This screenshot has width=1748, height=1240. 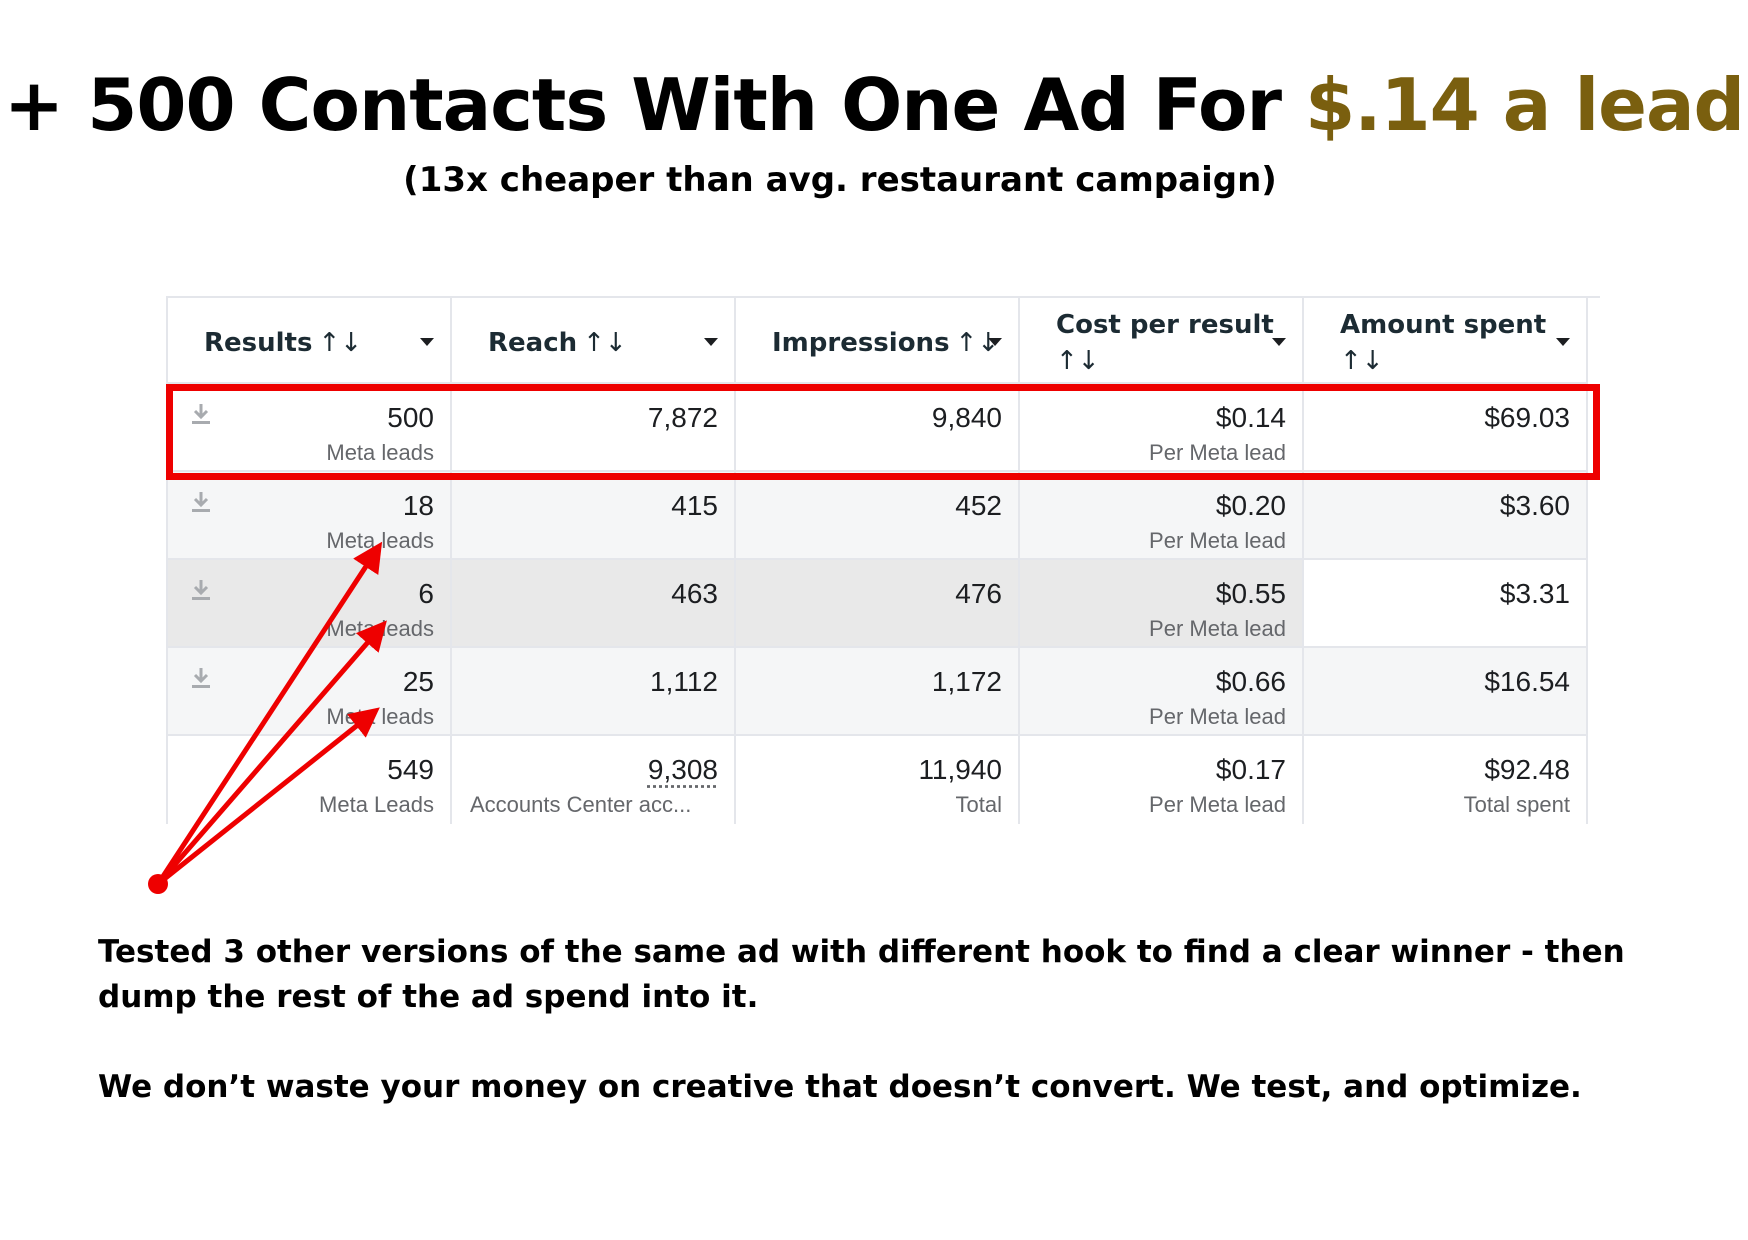 I want to click on results-value: 18, so click(x=418, y=505).